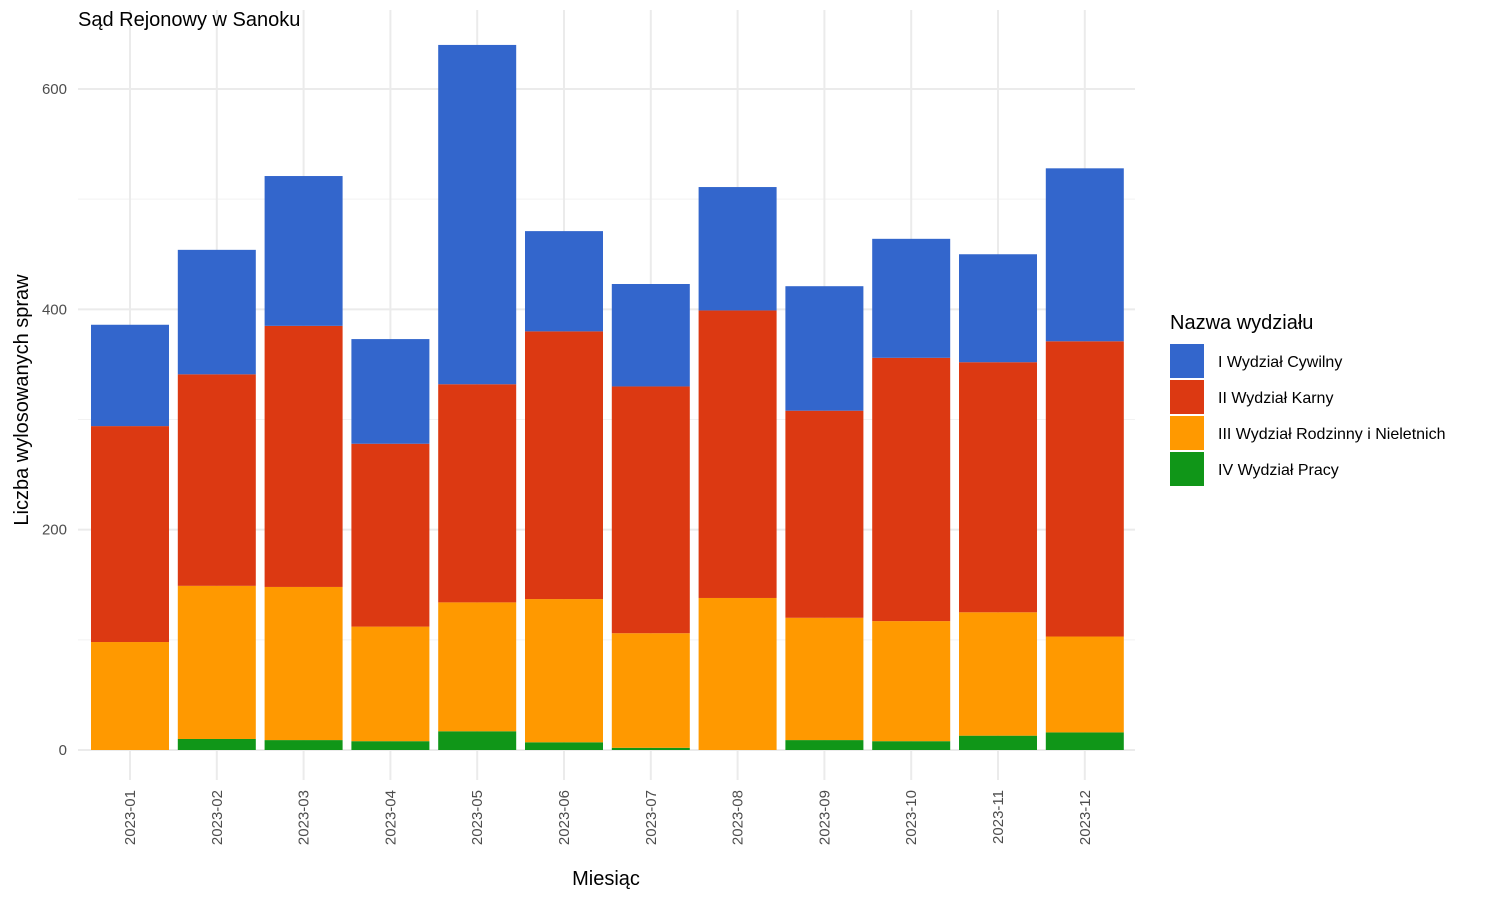  I want to click on legend-label: IV Wydział Pracy, so click(1278, 470).